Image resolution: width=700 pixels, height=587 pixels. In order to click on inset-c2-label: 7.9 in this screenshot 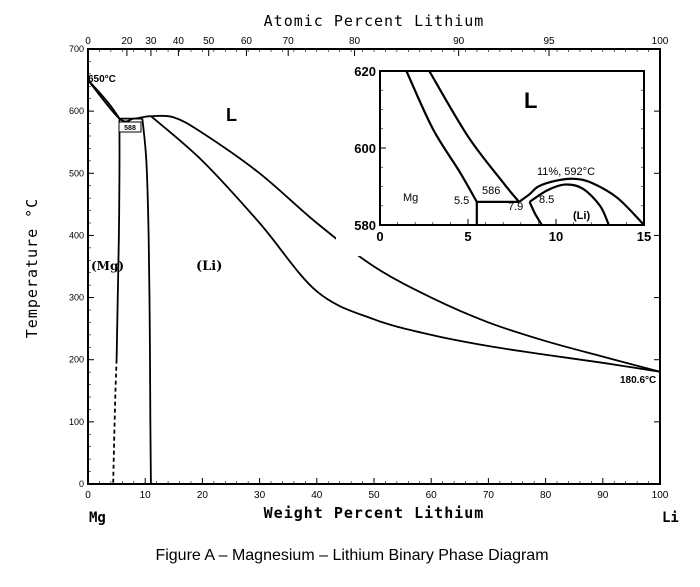, I will do `click(515, 207)`.